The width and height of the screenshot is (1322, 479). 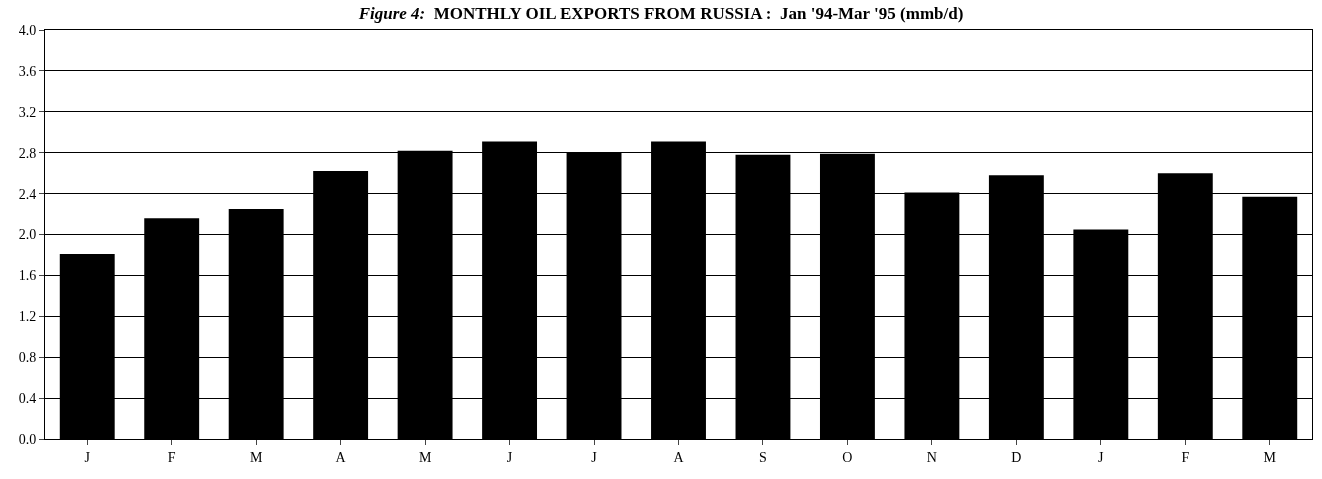 I want to click on y-tick-label: 2.4, so click(x=27, y=194).